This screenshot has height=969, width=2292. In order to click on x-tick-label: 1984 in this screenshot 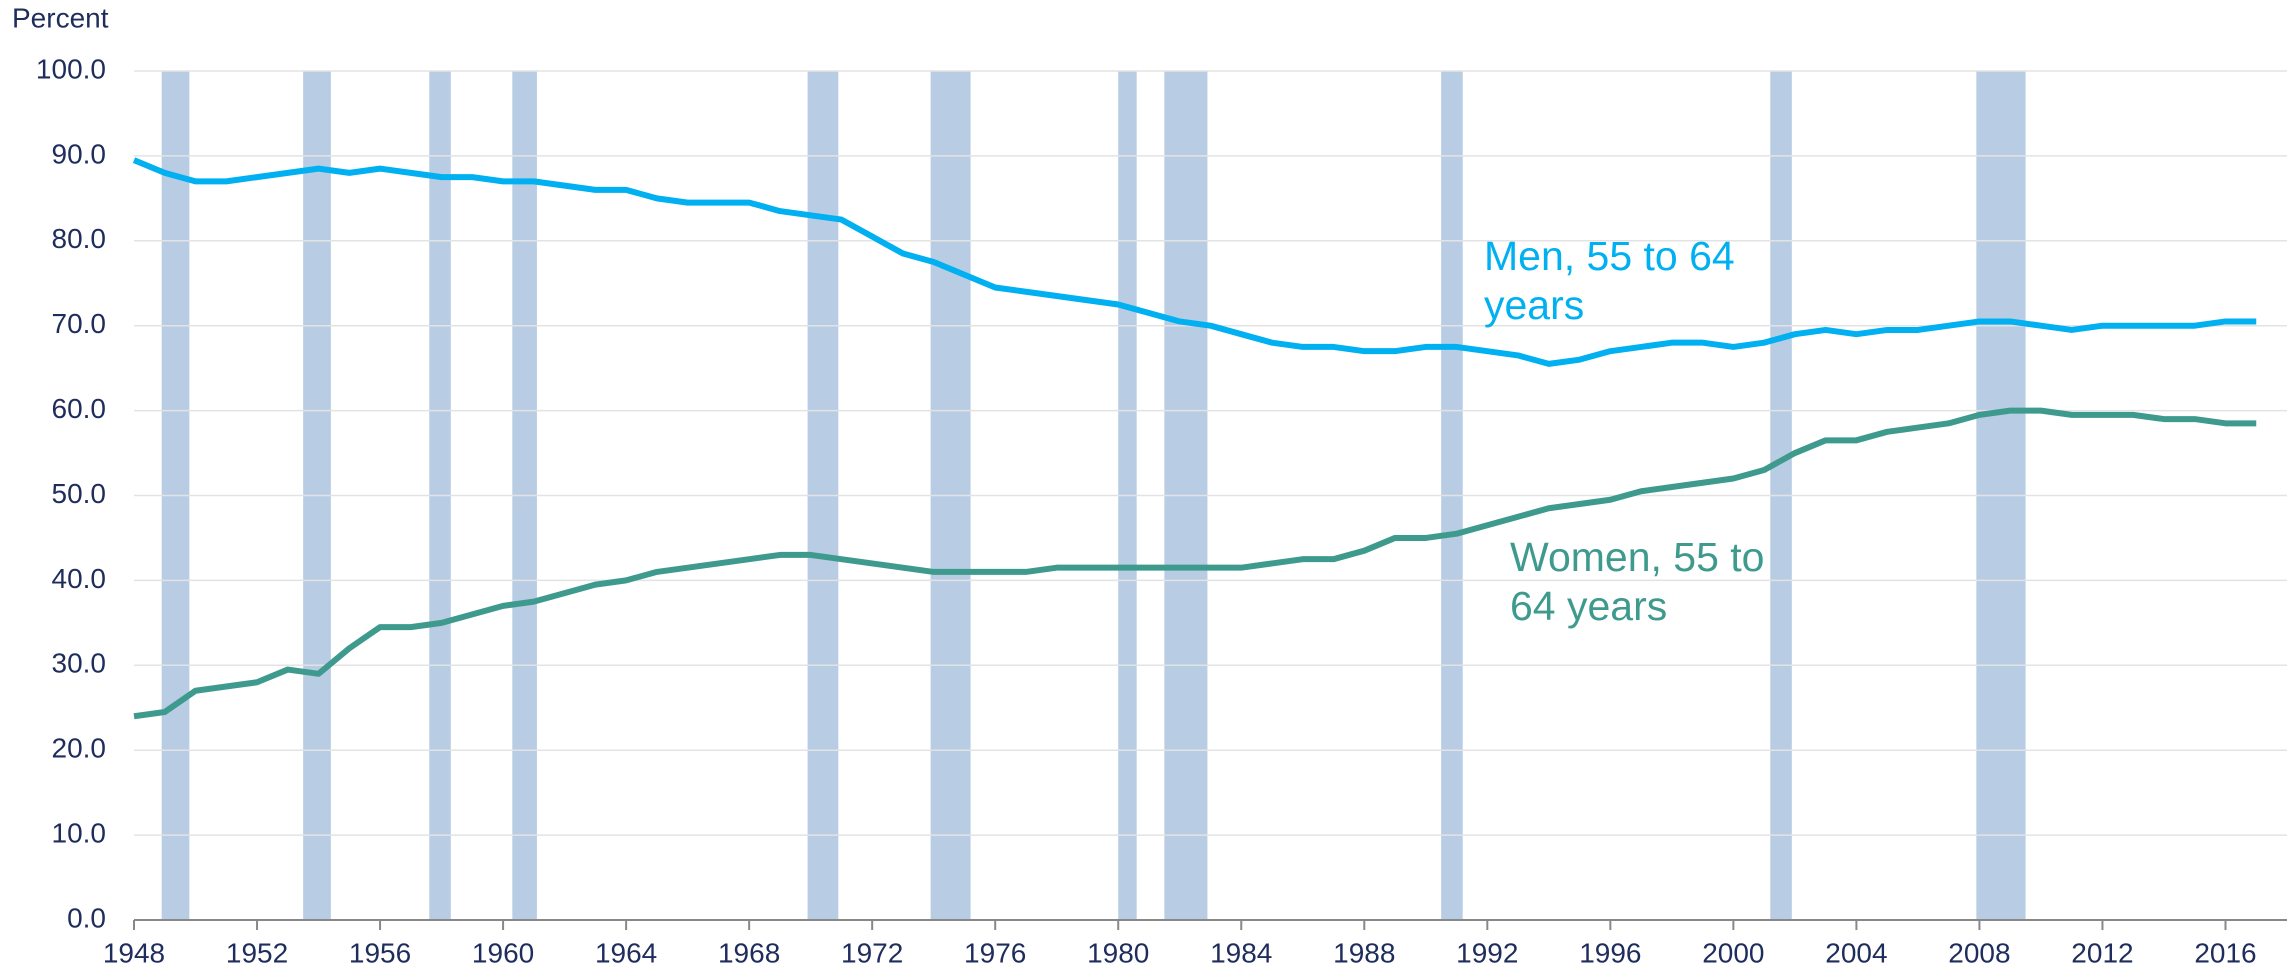, I will do `click(1241, 952)`.